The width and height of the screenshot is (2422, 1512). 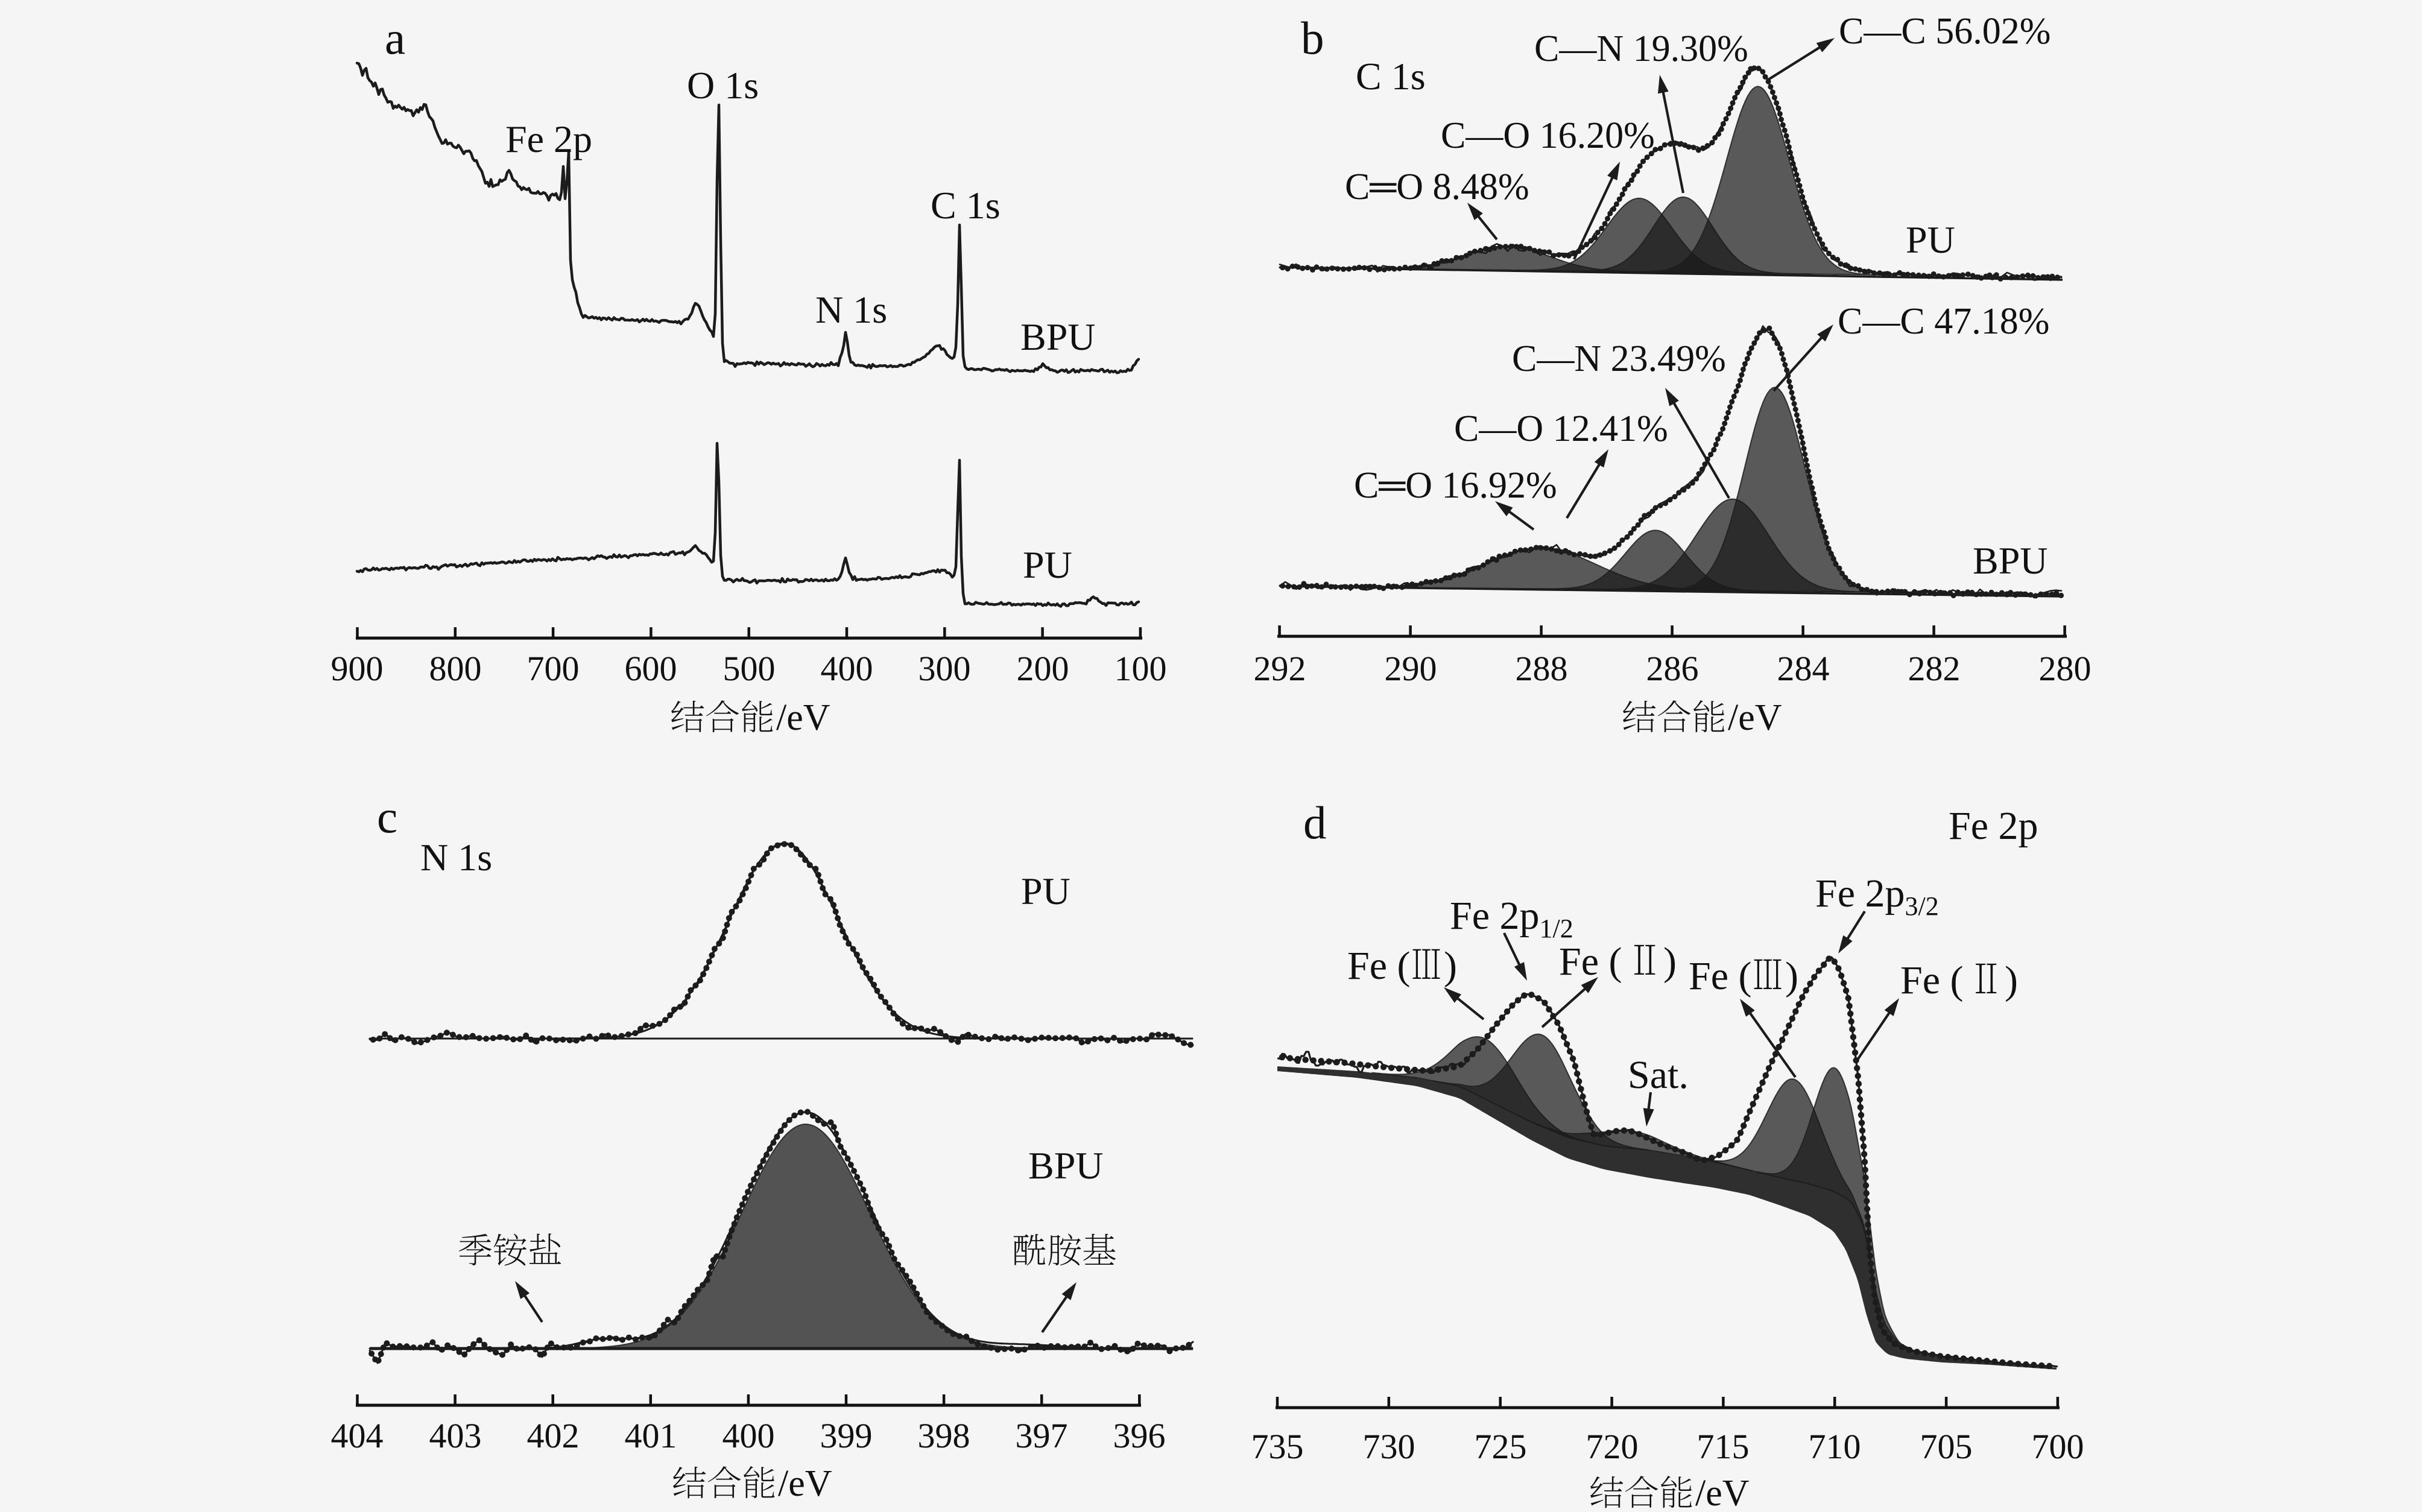 I want to click on svg-text: C—N 23.49%, so click(x=1619, y=358).